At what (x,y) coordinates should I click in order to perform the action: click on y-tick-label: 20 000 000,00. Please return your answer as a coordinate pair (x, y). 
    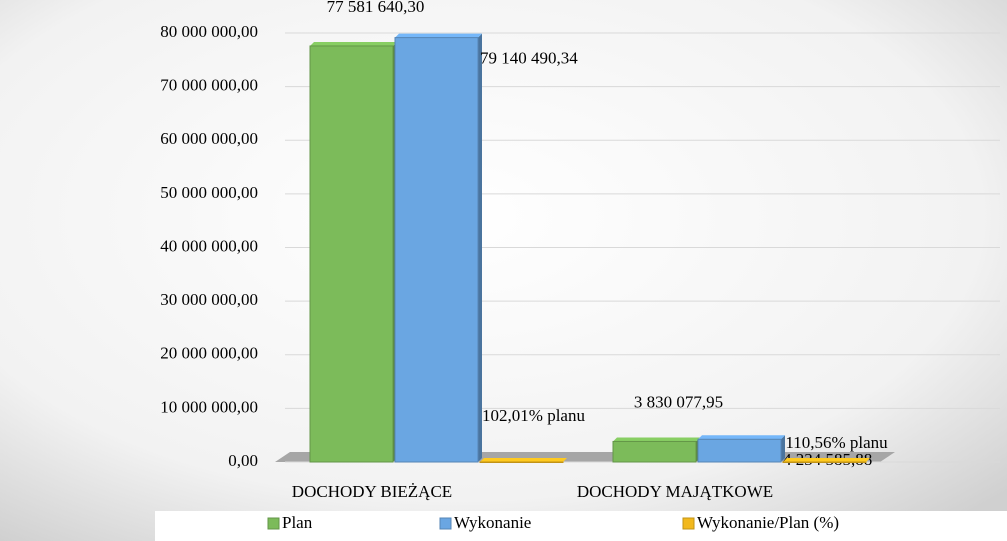
    Looking at the image, I should click on (209, 353).